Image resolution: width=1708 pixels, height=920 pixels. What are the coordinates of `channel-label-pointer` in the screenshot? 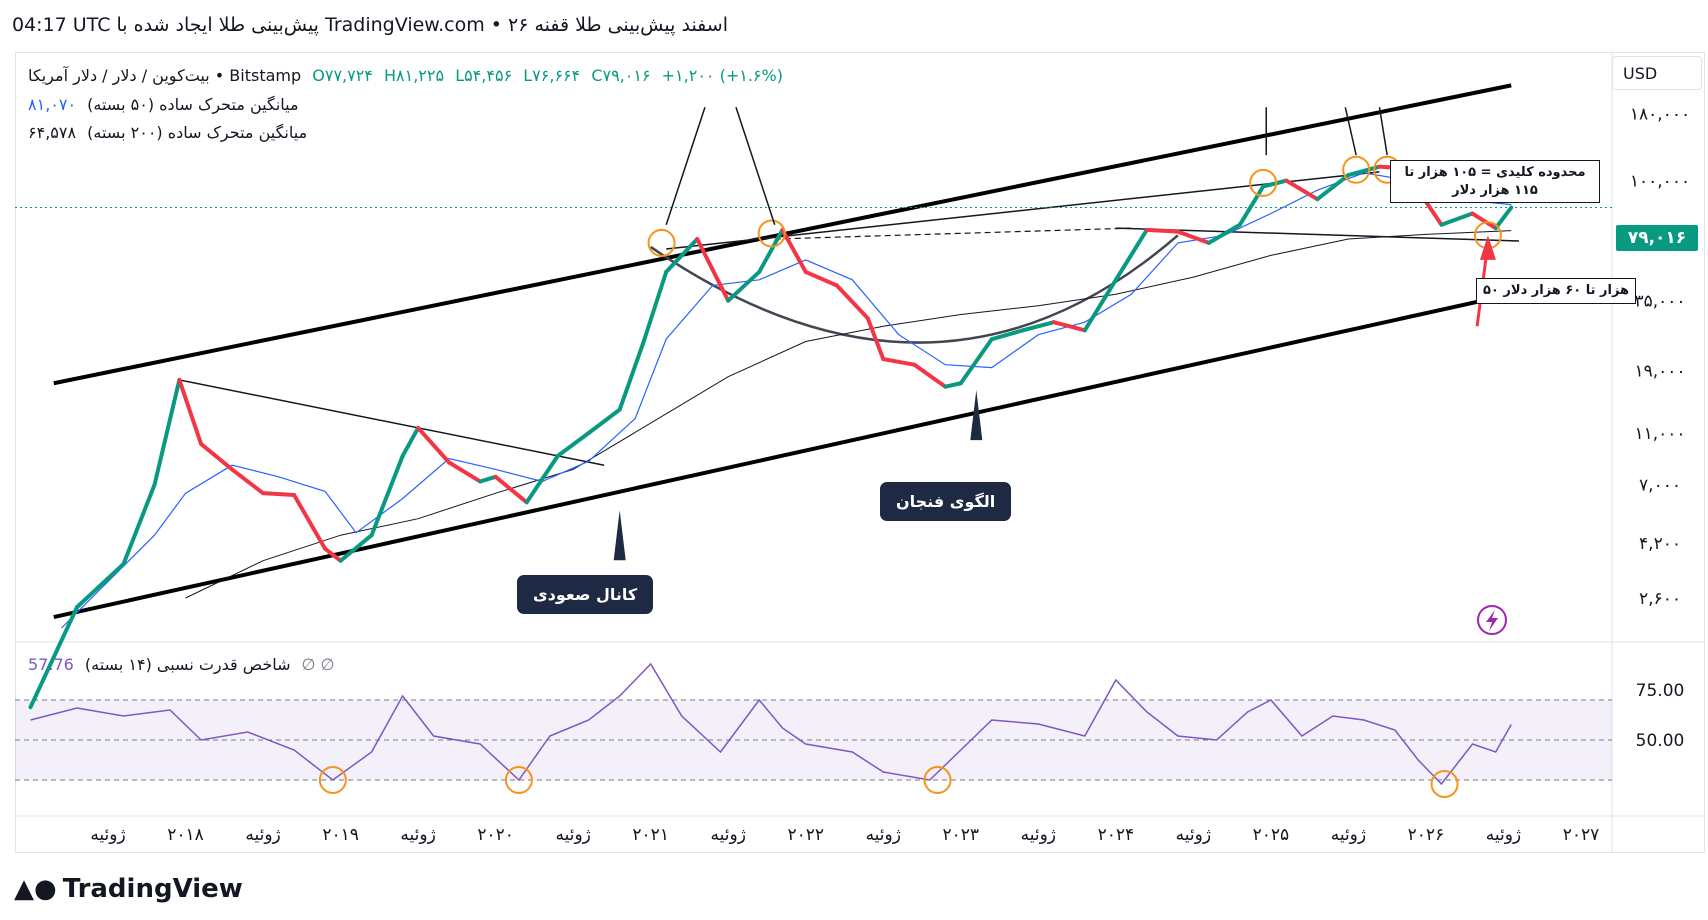 It's located at (619, 535).